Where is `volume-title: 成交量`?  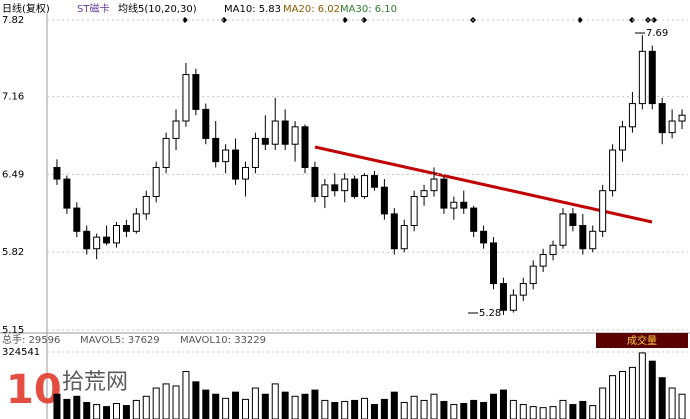
volume-title: 成交量 is located at coordinates (642, 340).